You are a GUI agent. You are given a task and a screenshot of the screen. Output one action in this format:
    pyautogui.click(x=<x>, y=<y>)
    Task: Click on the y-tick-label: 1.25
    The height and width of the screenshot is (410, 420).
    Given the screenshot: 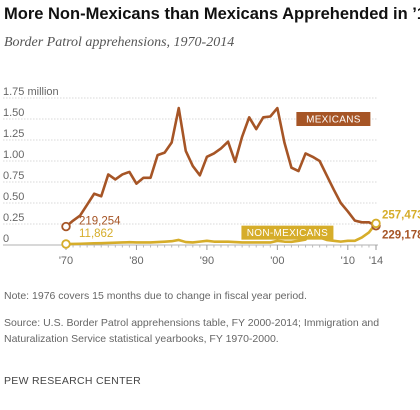 What is the action you would take?
    pyautogui.click(x=13, y=134)
    